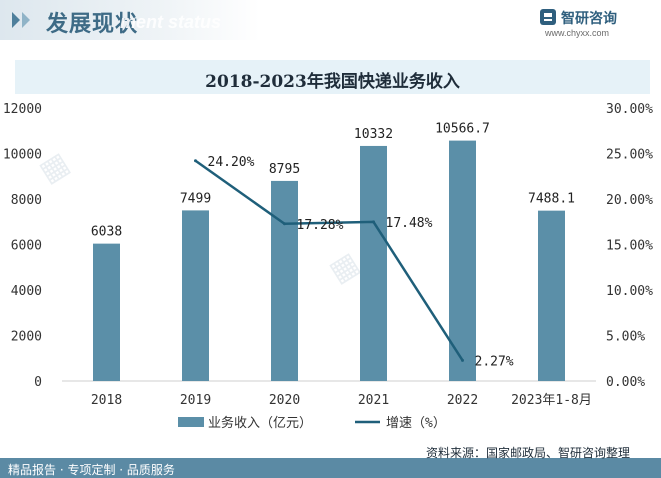 This screenshot has width=661, height=478. What do you see at coordinates (284, 400) in the screenshot?
I see `x-tick-label: 2020` at bounding box center [284, 400].